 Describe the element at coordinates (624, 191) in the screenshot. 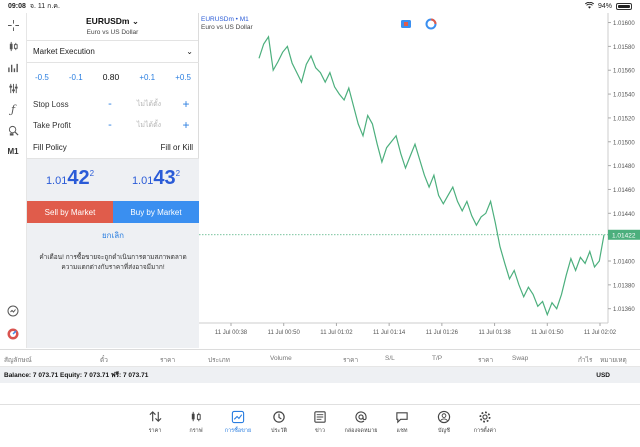

I see `y-tick-label: 1.01460` at that location.